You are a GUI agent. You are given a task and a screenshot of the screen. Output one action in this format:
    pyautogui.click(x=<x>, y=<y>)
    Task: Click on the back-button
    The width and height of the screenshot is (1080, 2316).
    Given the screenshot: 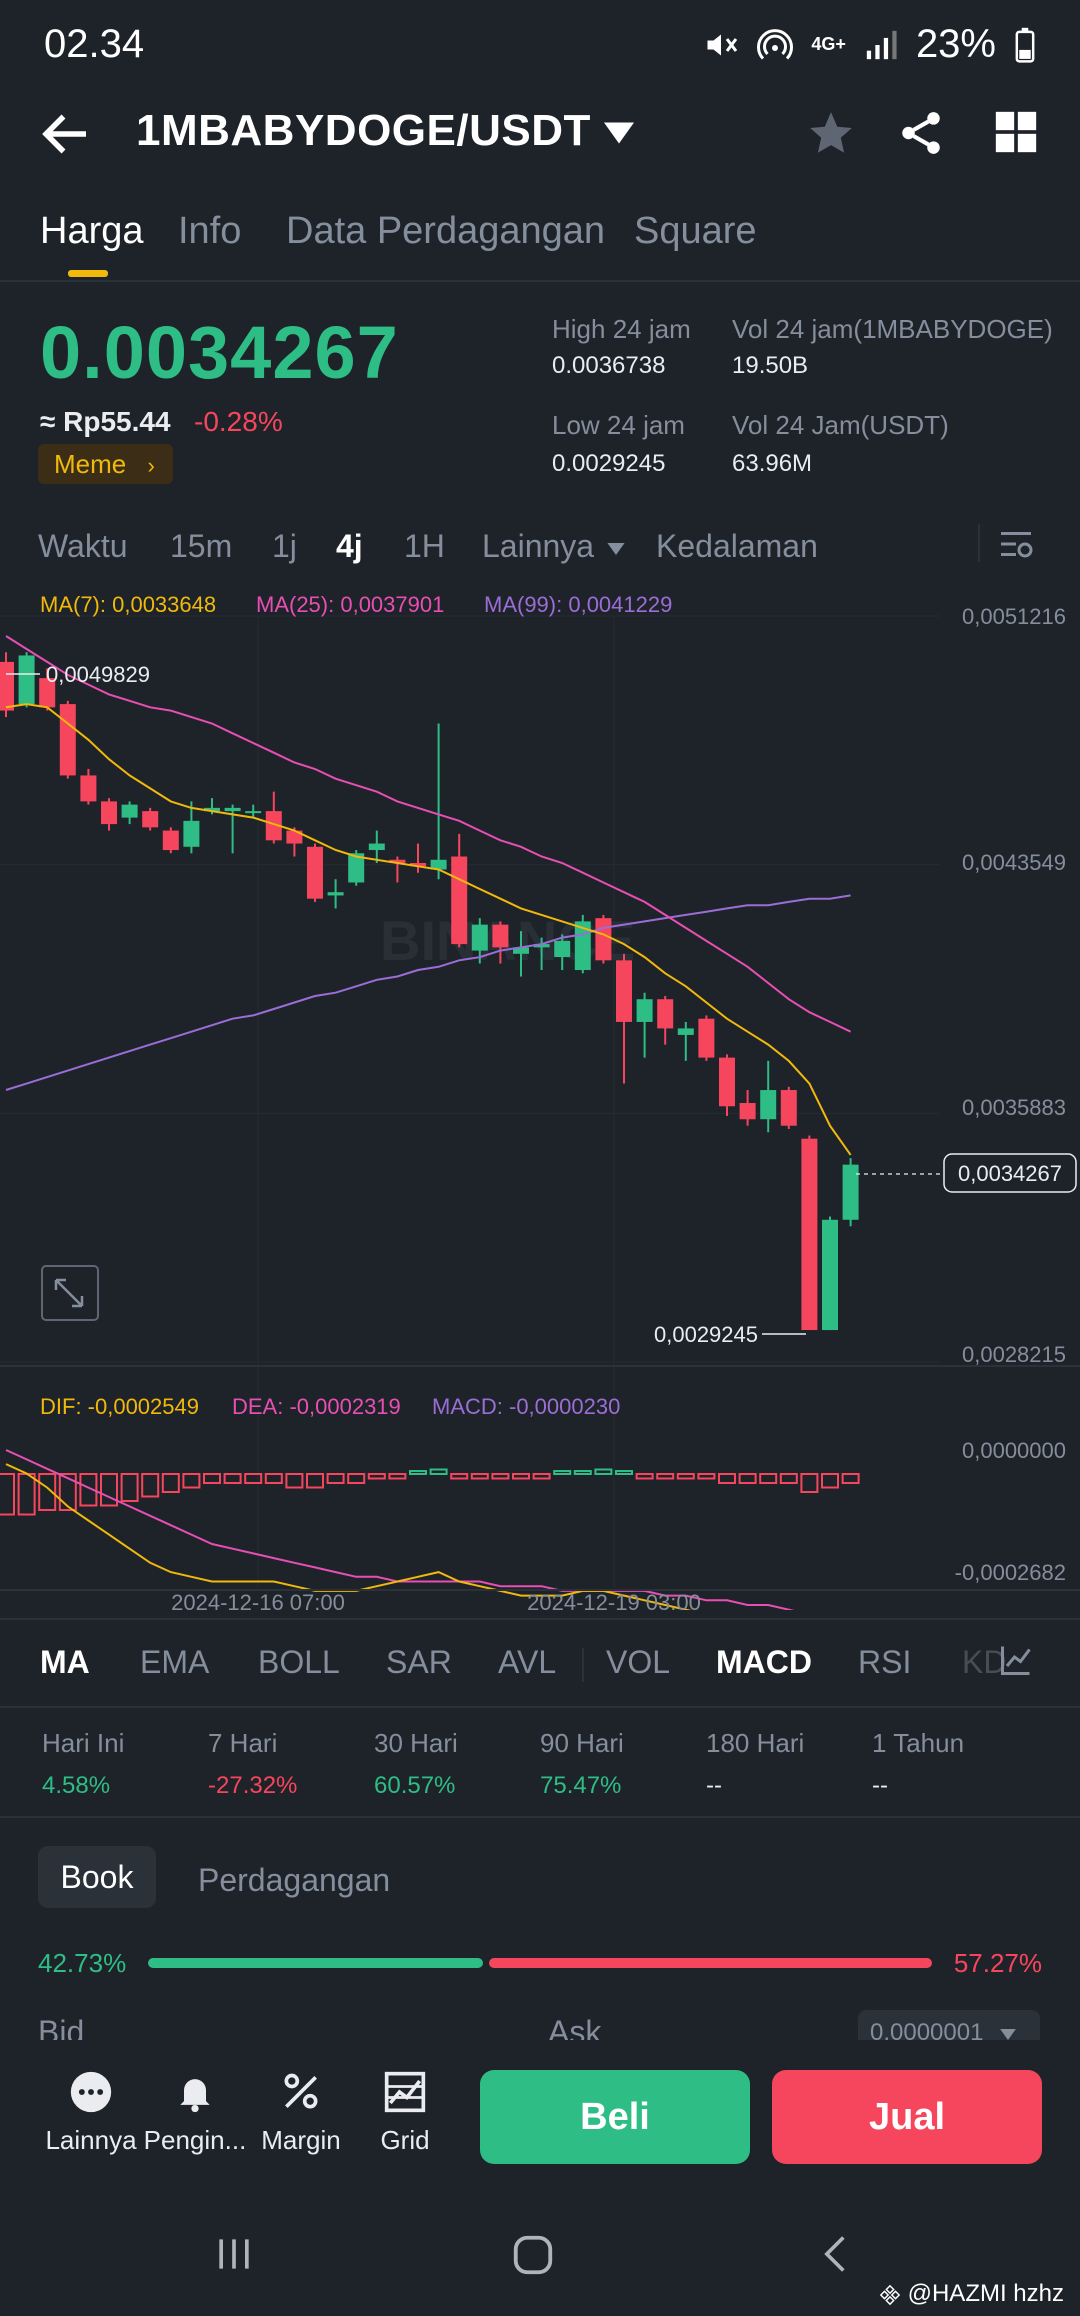 What is the action you would take?
    pyautogui.click(x=66, y=134)
    